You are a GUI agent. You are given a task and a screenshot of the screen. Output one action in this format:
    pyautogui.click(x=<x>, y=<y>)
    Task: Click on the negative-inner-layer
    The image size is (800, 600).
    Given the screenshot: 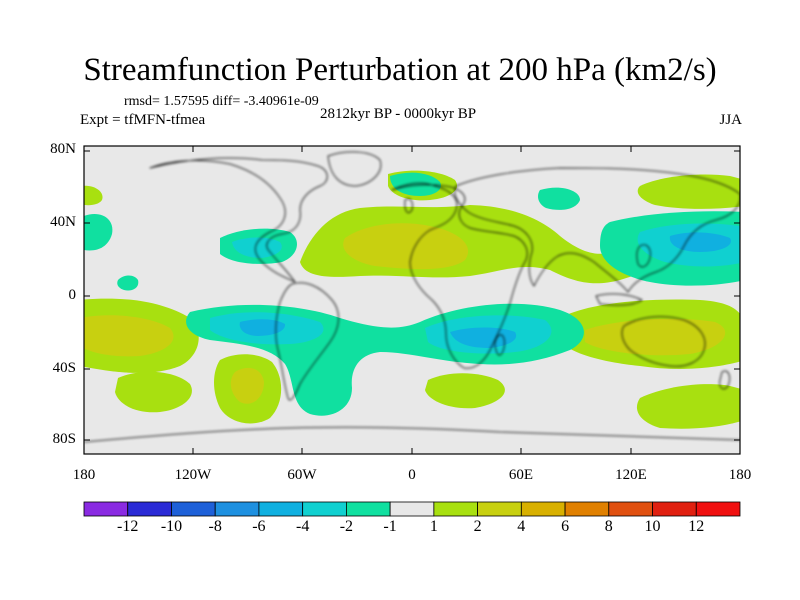 What is the action you would take?
    pyautogui.click(x=485, y=290)
    